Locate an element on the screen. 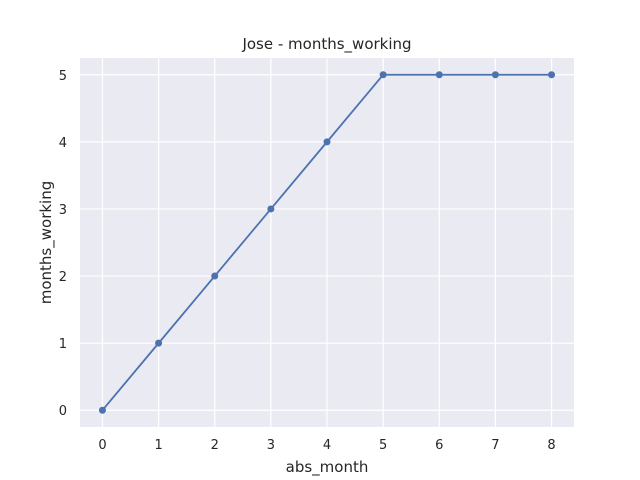 The height and width of the screenshot is (480, 640). x-tick-label: 6 is located at coordinates (439, 445).